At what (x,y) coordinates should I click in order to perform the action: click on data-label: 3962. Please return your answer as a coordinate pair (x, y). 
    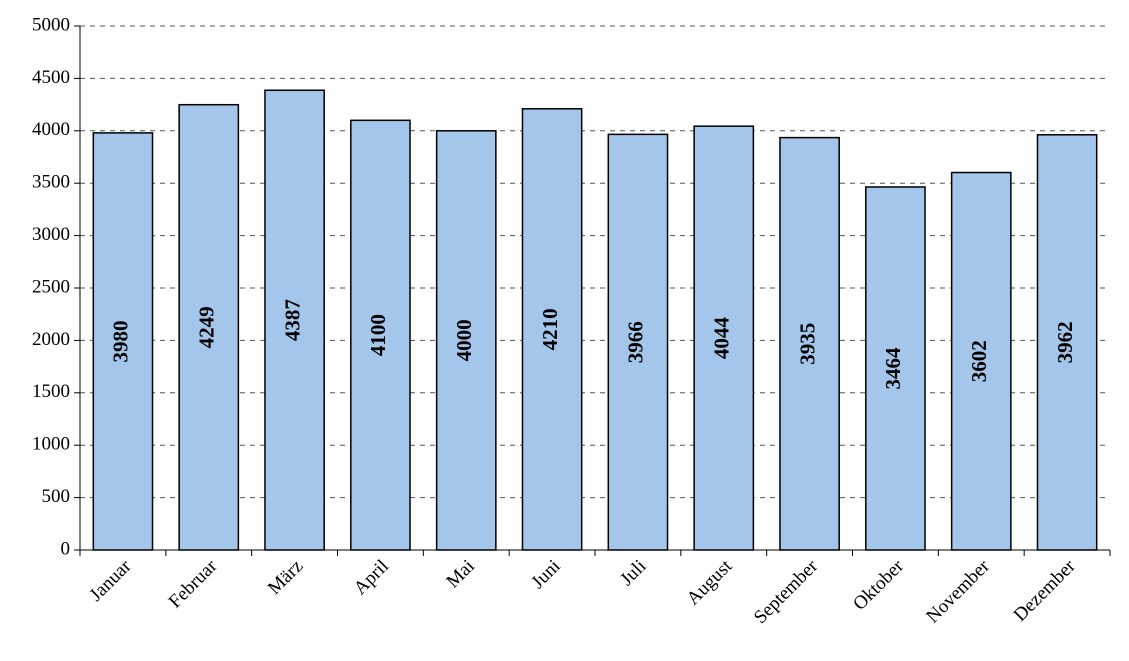
    Looking at the image, I should click on (1065, 342).